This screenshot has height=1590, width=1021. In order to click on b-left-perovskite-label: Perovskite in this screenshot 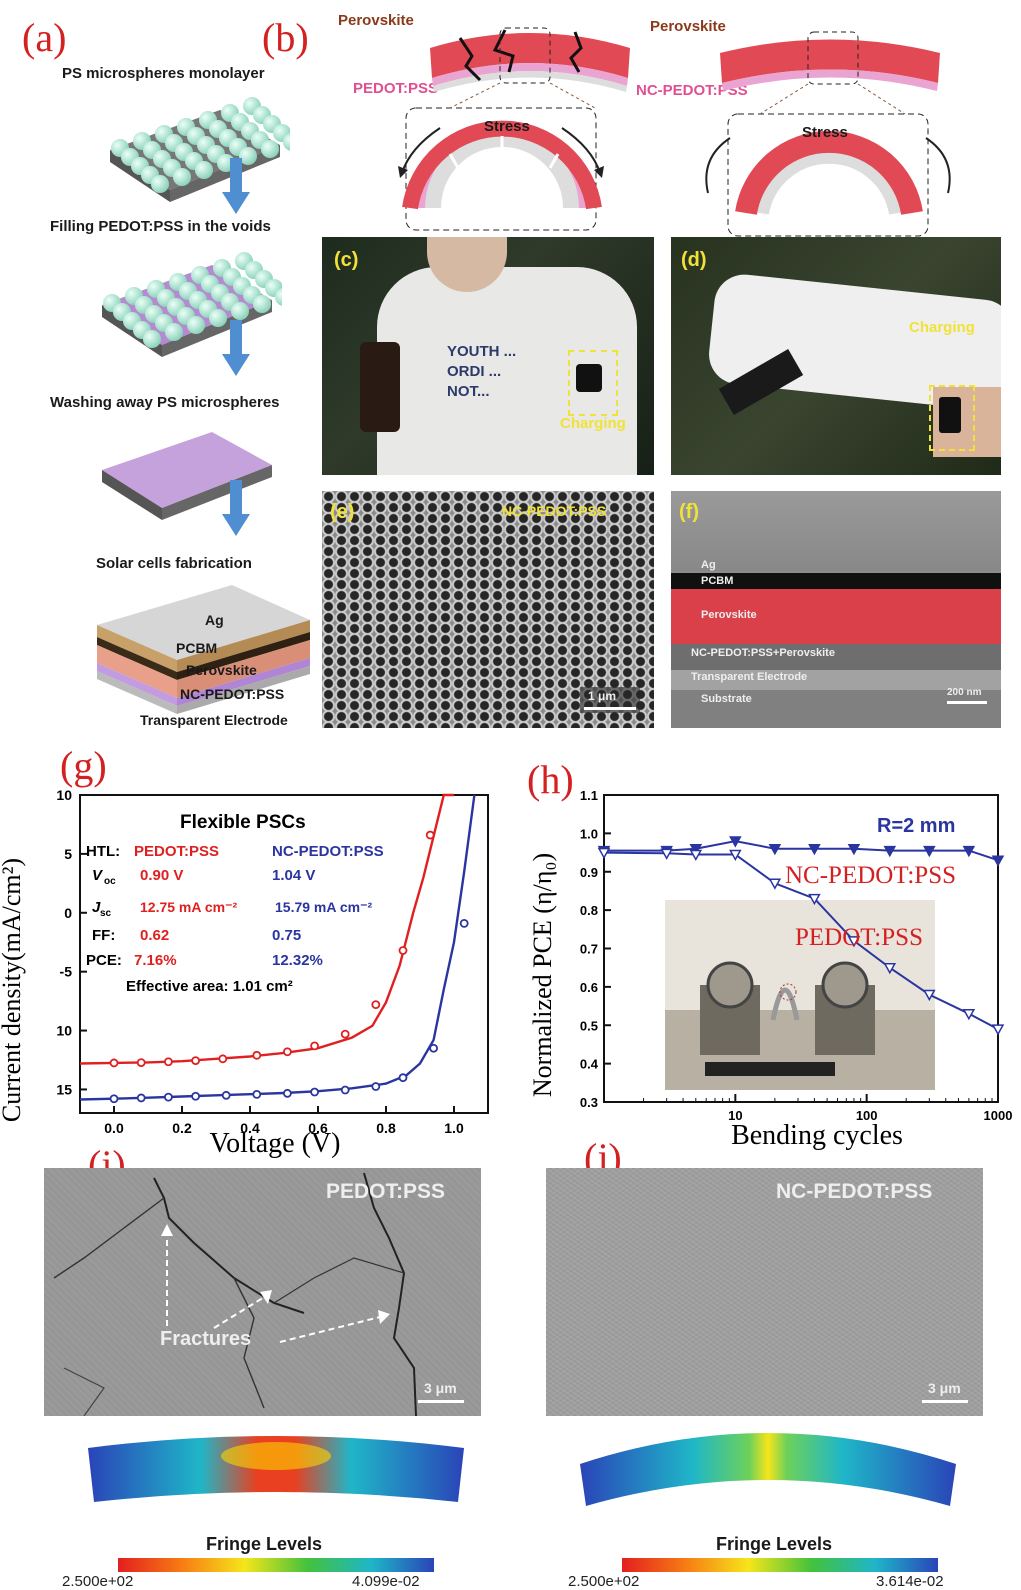, I will do `click(376, 20)`.